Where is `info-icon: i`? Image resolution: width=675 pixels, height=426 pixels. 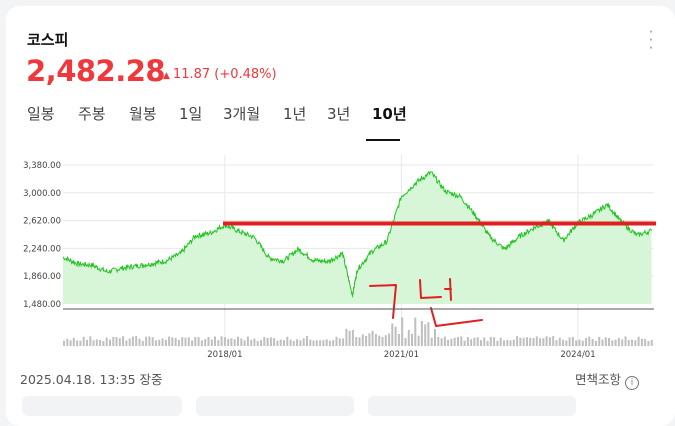 info-icon: i is located at coordinates (632, 383).